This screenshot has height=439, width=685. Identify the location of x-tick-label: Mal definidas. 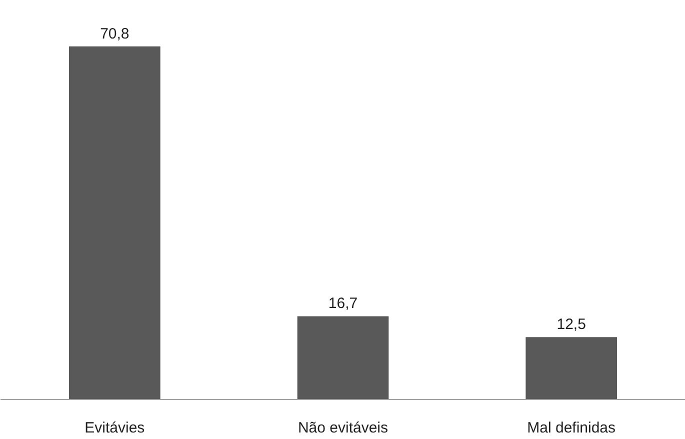
(571, 428).